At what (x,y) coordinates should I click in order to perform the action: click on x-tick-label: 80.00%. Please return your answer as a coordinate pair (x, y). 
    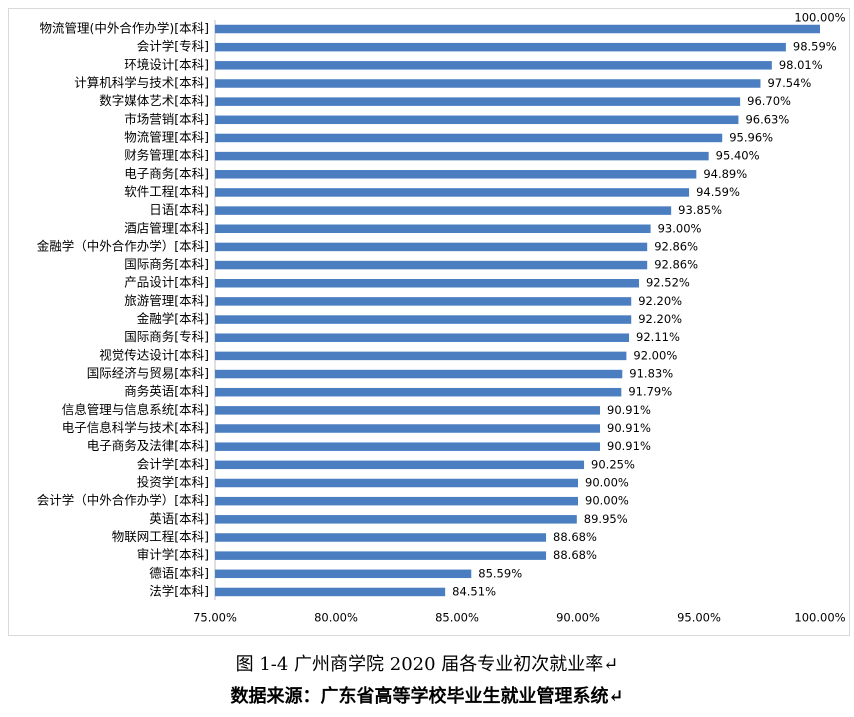
    Looking at the image, I should click on (336, 618).